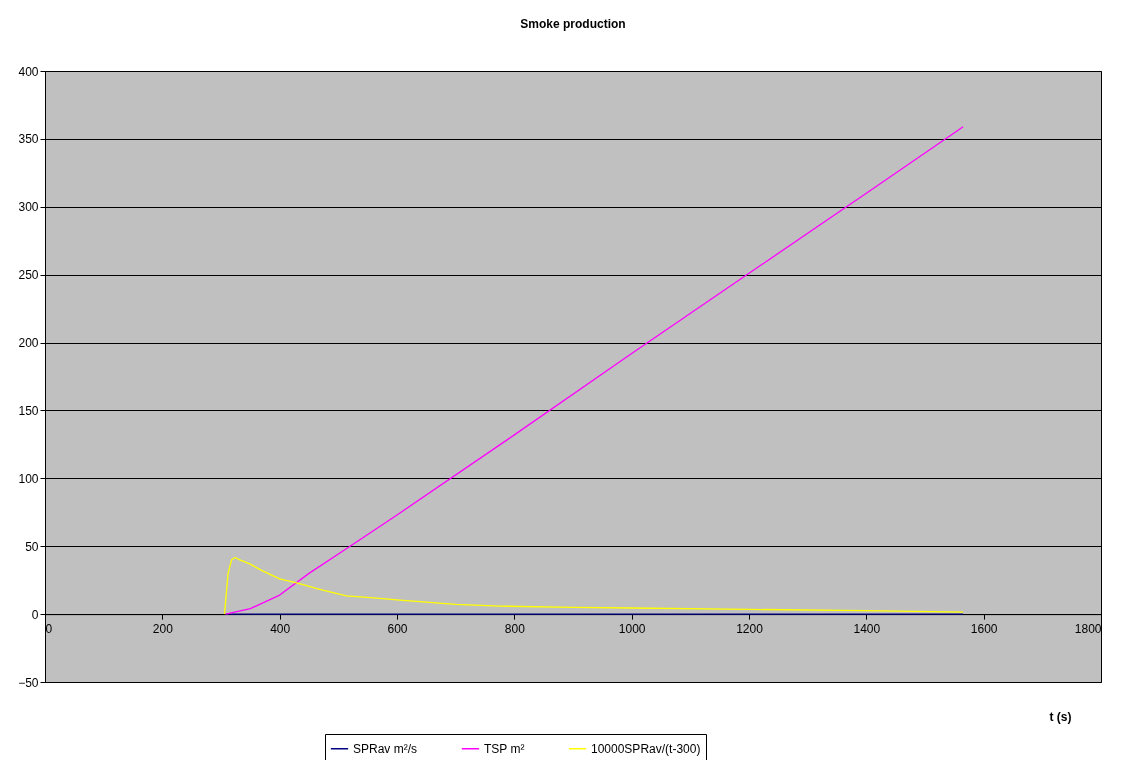  I want to click on x-tick-label: 400, so click(280, 628).